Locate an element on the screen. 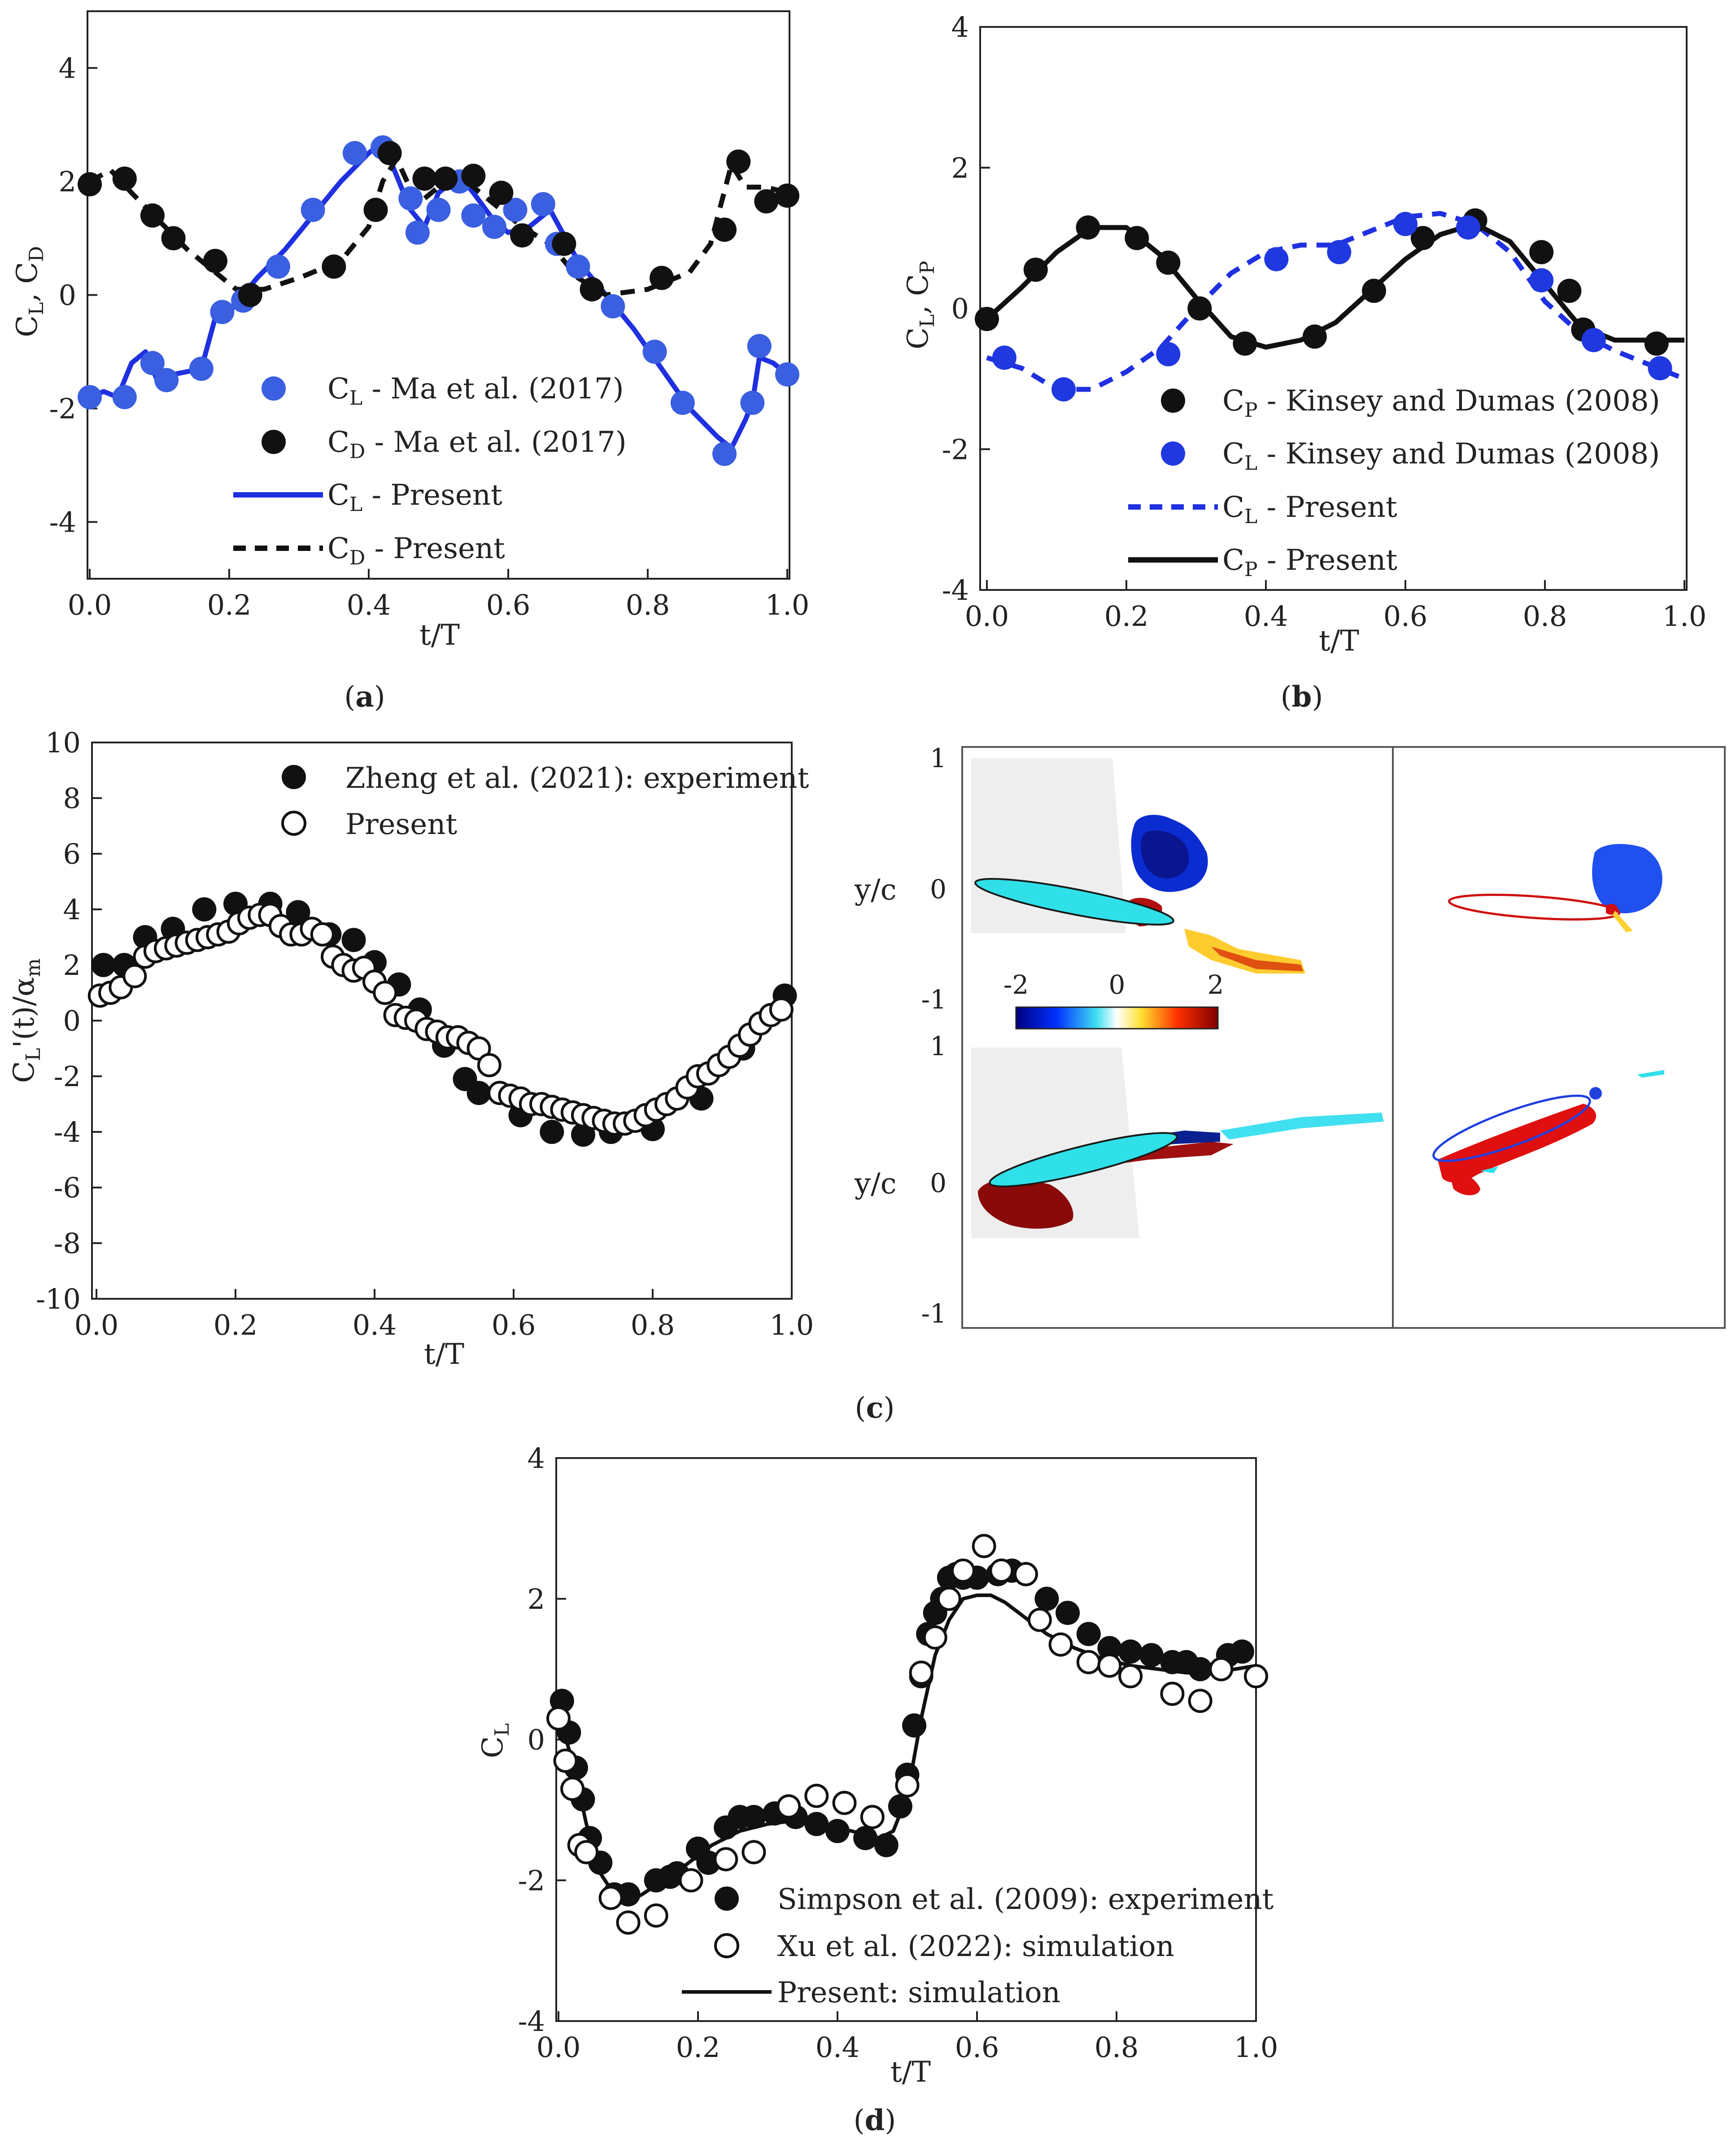 The image size is (1736, 2144). y-tick-label: 8 is located at coordinates (72, 798).